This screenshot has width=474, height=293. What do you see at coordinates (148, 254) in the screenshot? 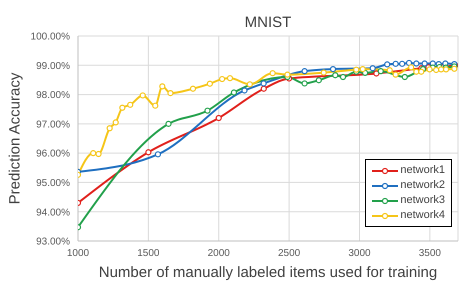
I see `x-tick-label: 1500` at bounding box center [148, 254].